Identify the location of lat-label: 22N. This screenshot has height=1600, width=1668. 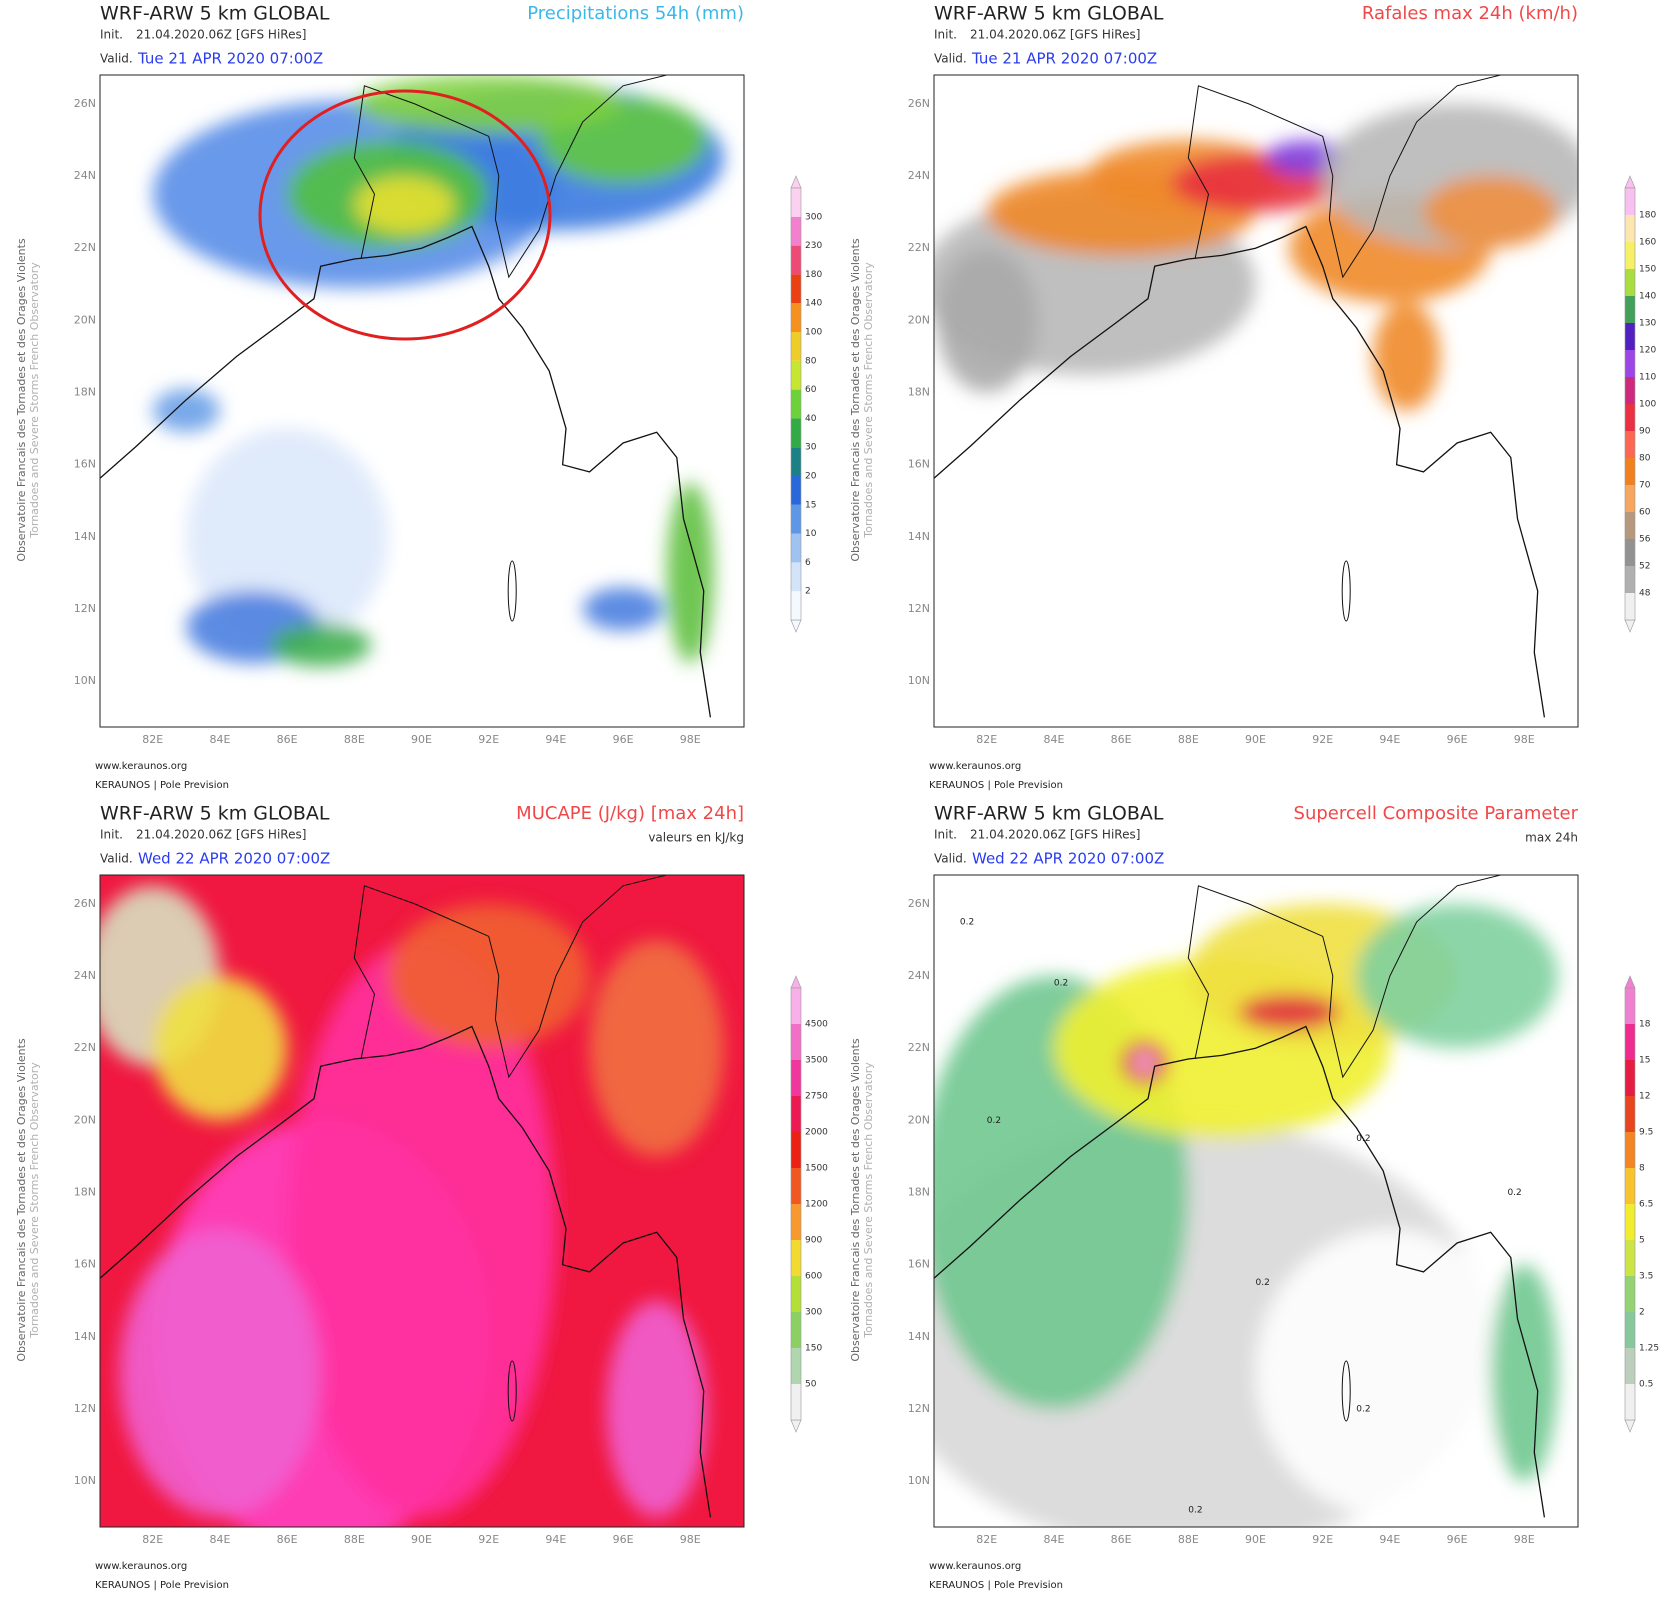
(919, 247).